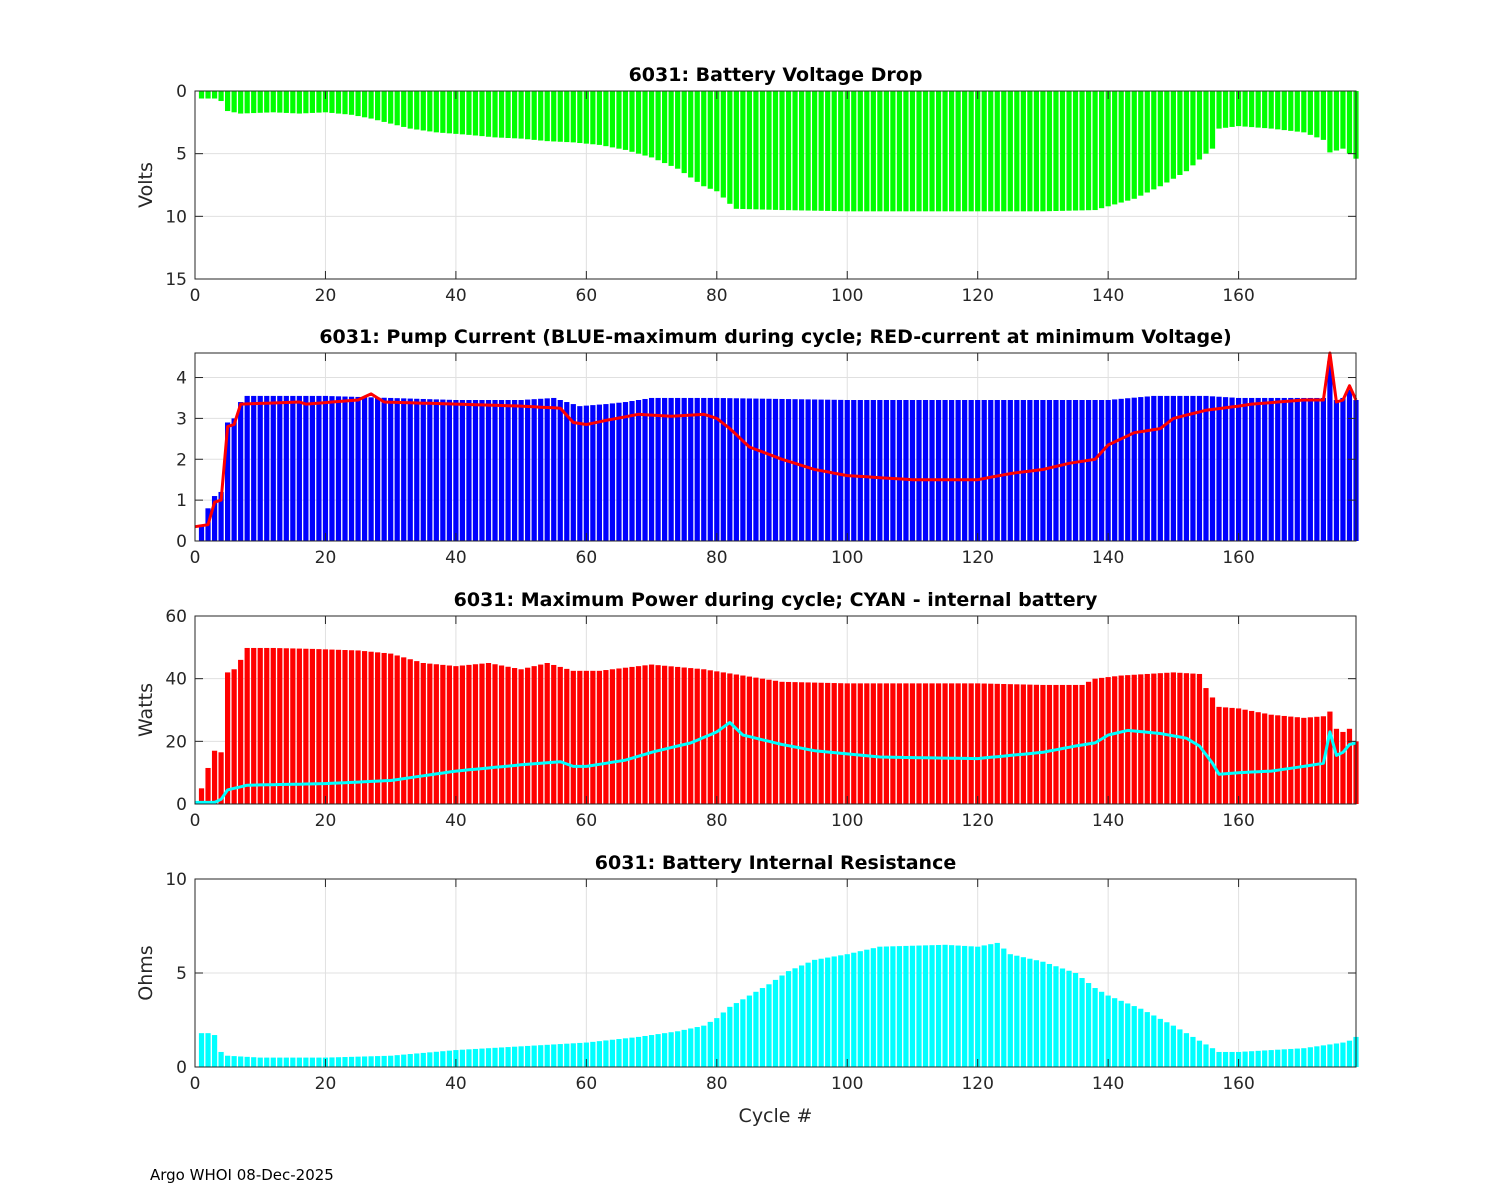 This screenshot has height=1200, width=1500. I want to click on voltage-tick-label-x: 20, so click(326, 296).